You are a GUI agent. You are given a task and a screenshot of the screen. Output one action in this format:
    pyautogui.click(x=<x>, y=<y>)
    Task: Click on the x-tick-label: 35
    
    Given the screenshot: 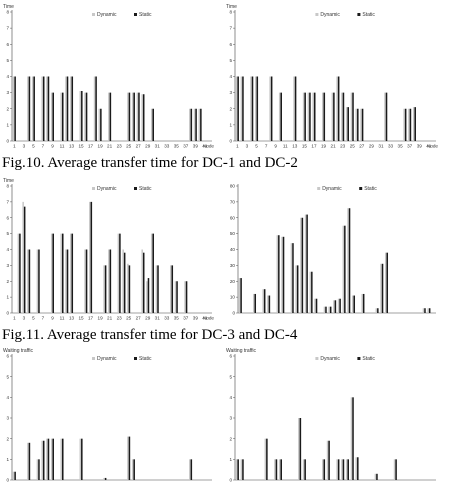 What is the action you would take?
    pyautogui.click(x=177, y=318)
    